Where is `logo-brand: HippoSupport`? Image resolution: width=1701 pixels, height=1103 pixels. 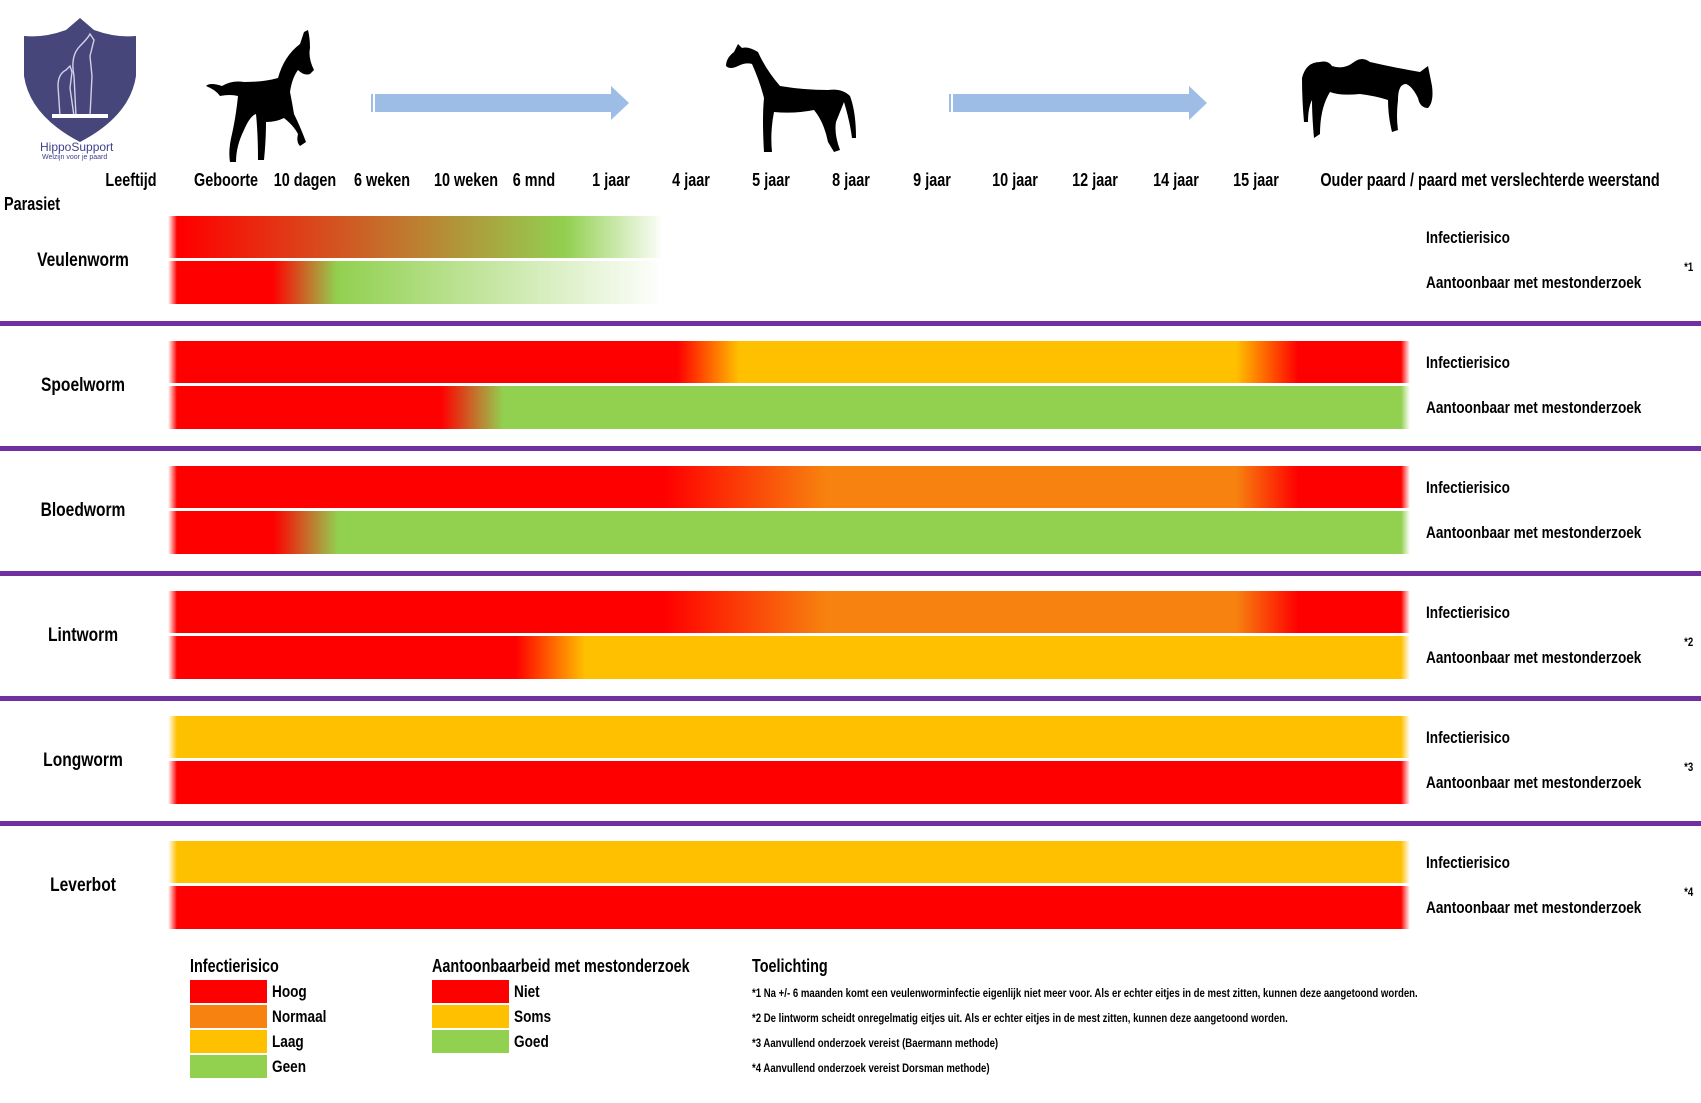
logo-brand: HippoSupport is located at coordinates (77, 147).